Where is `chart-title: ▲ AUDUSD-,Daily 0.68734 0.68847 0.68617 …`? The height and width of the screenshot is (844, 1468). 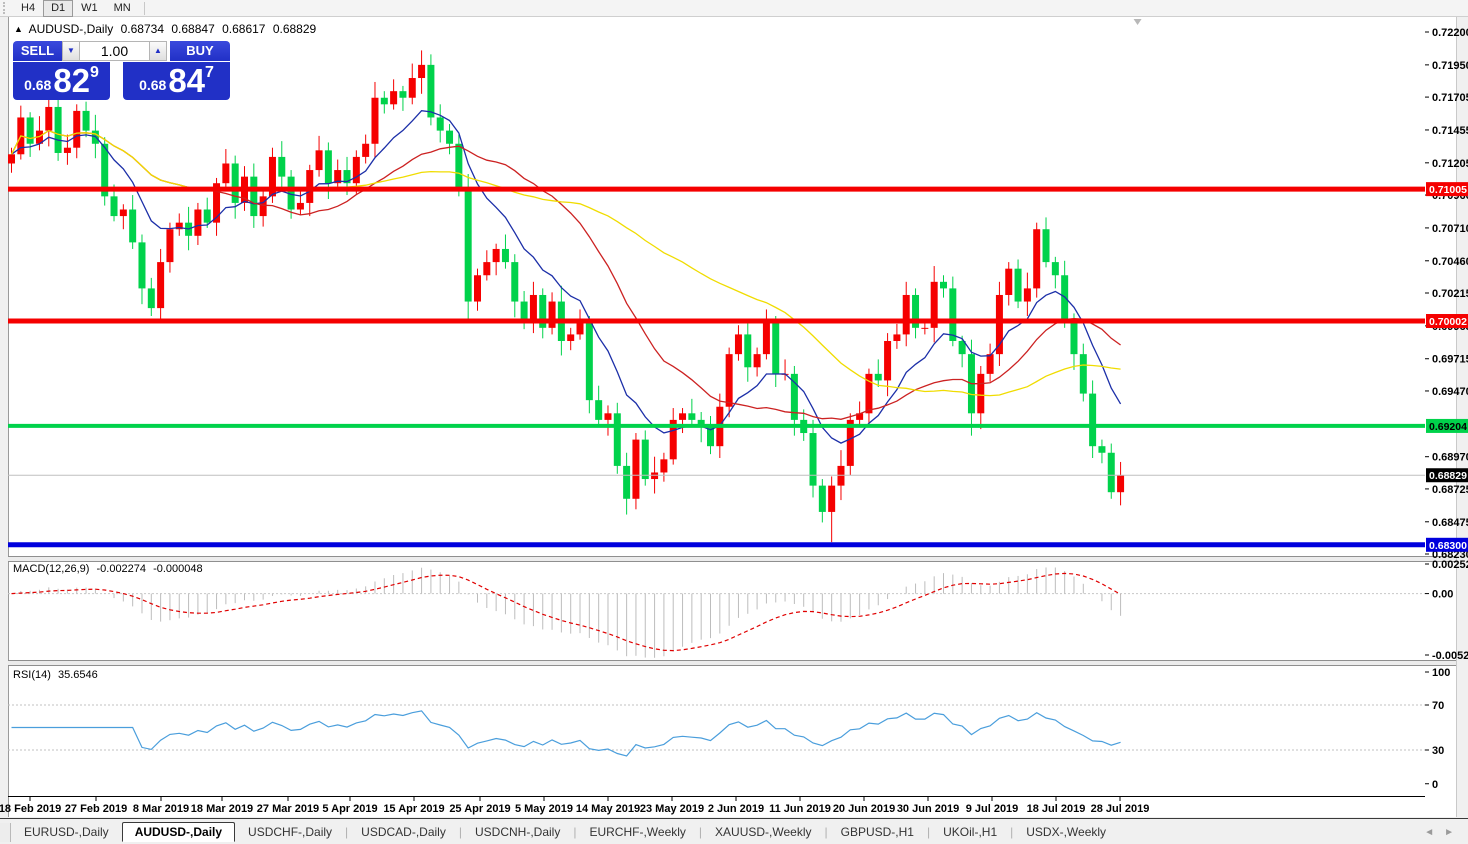
chart-title: ▲ AUDUSD-,Daily 0.68734 0.68847 0.68617 … is located at coordinates (167, 29).